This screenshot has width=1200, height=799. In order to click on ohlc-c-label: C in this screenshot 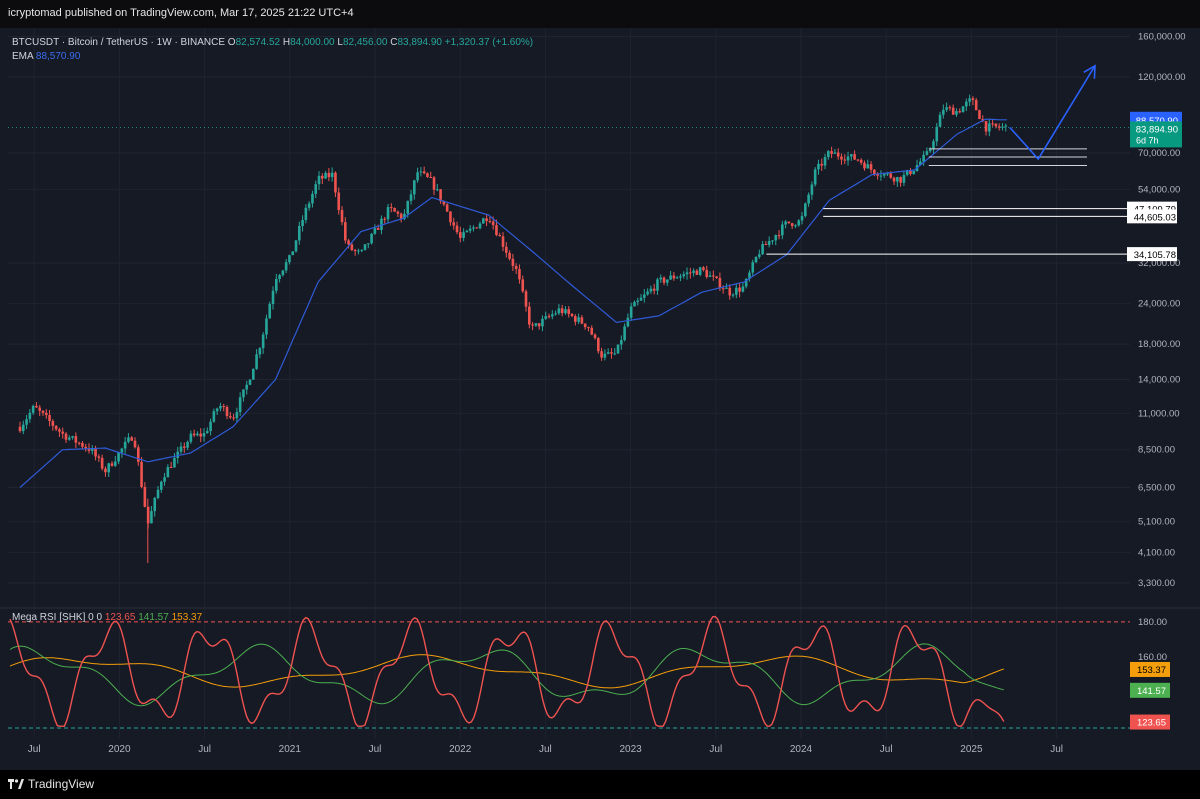, I will do `click(394, 42)`.